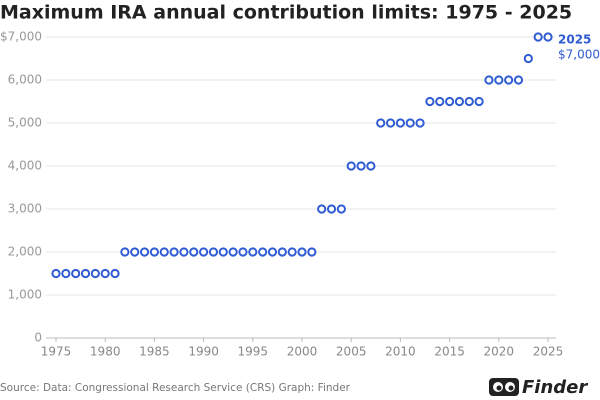  I want to click on x-tick-label: 2005, so click(351, 352).